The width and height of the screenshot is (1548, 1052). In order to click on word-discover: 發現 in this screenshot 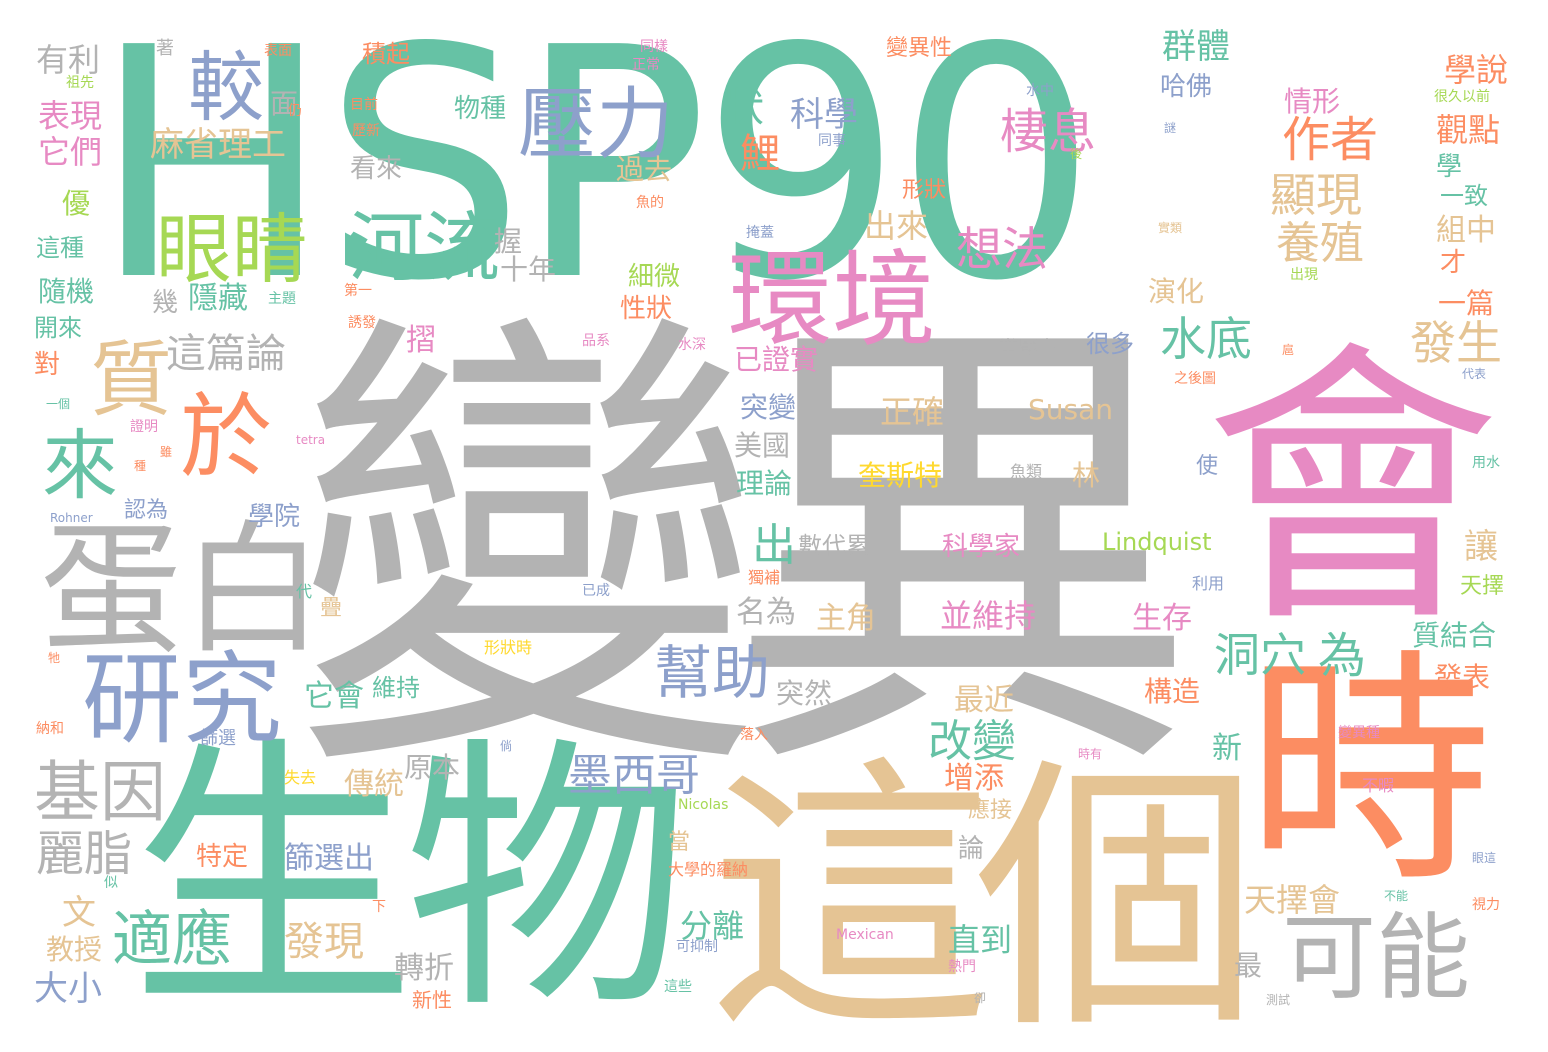, I will do `click(324, 942)`.